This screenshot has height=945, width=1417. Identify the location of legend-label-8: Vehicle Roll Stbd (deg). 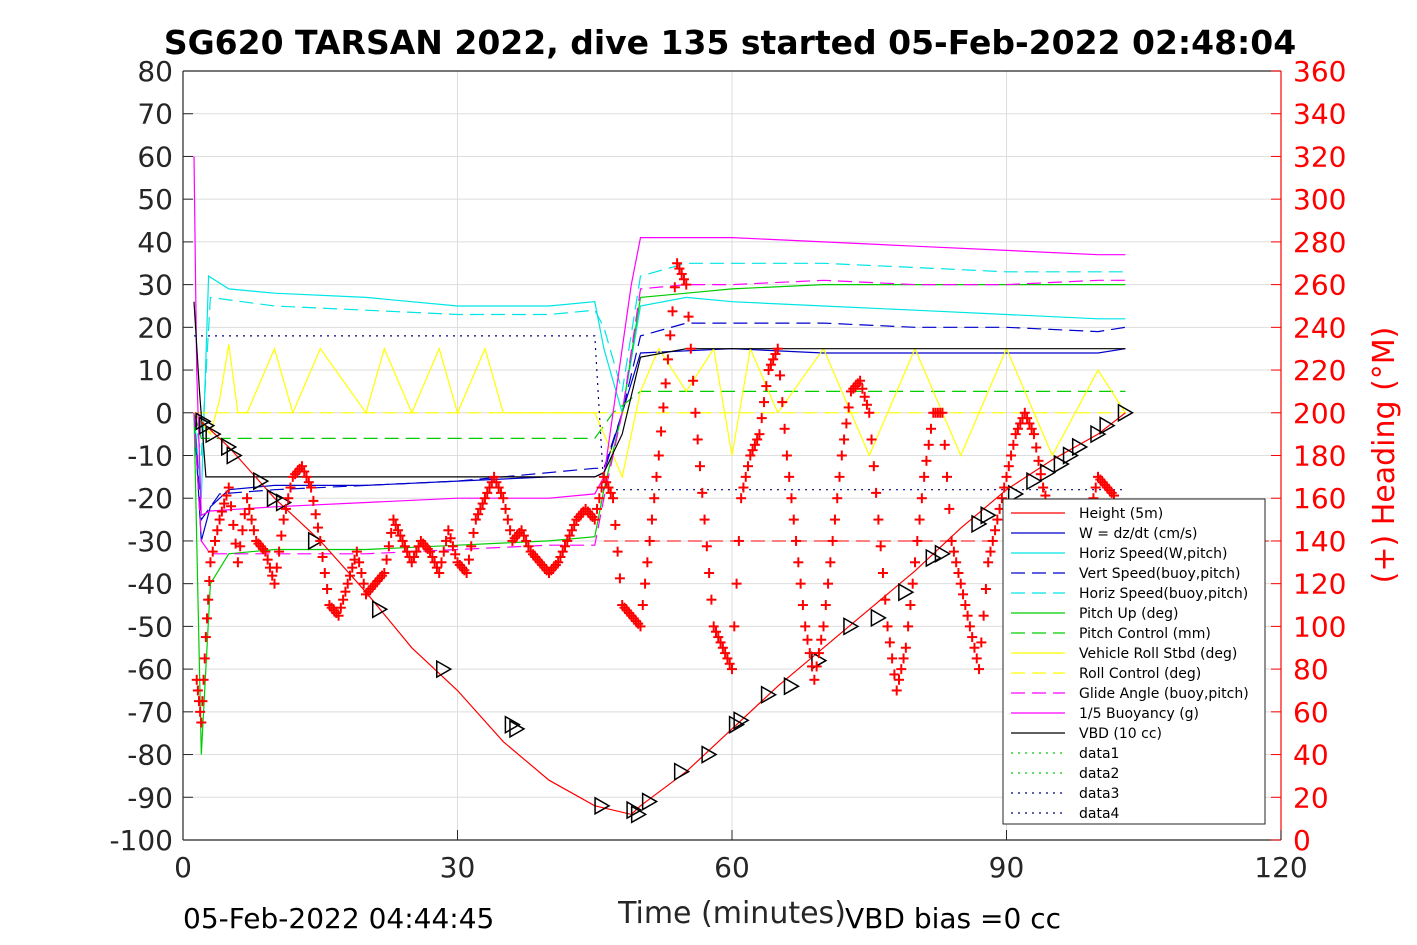
(1158, 654).